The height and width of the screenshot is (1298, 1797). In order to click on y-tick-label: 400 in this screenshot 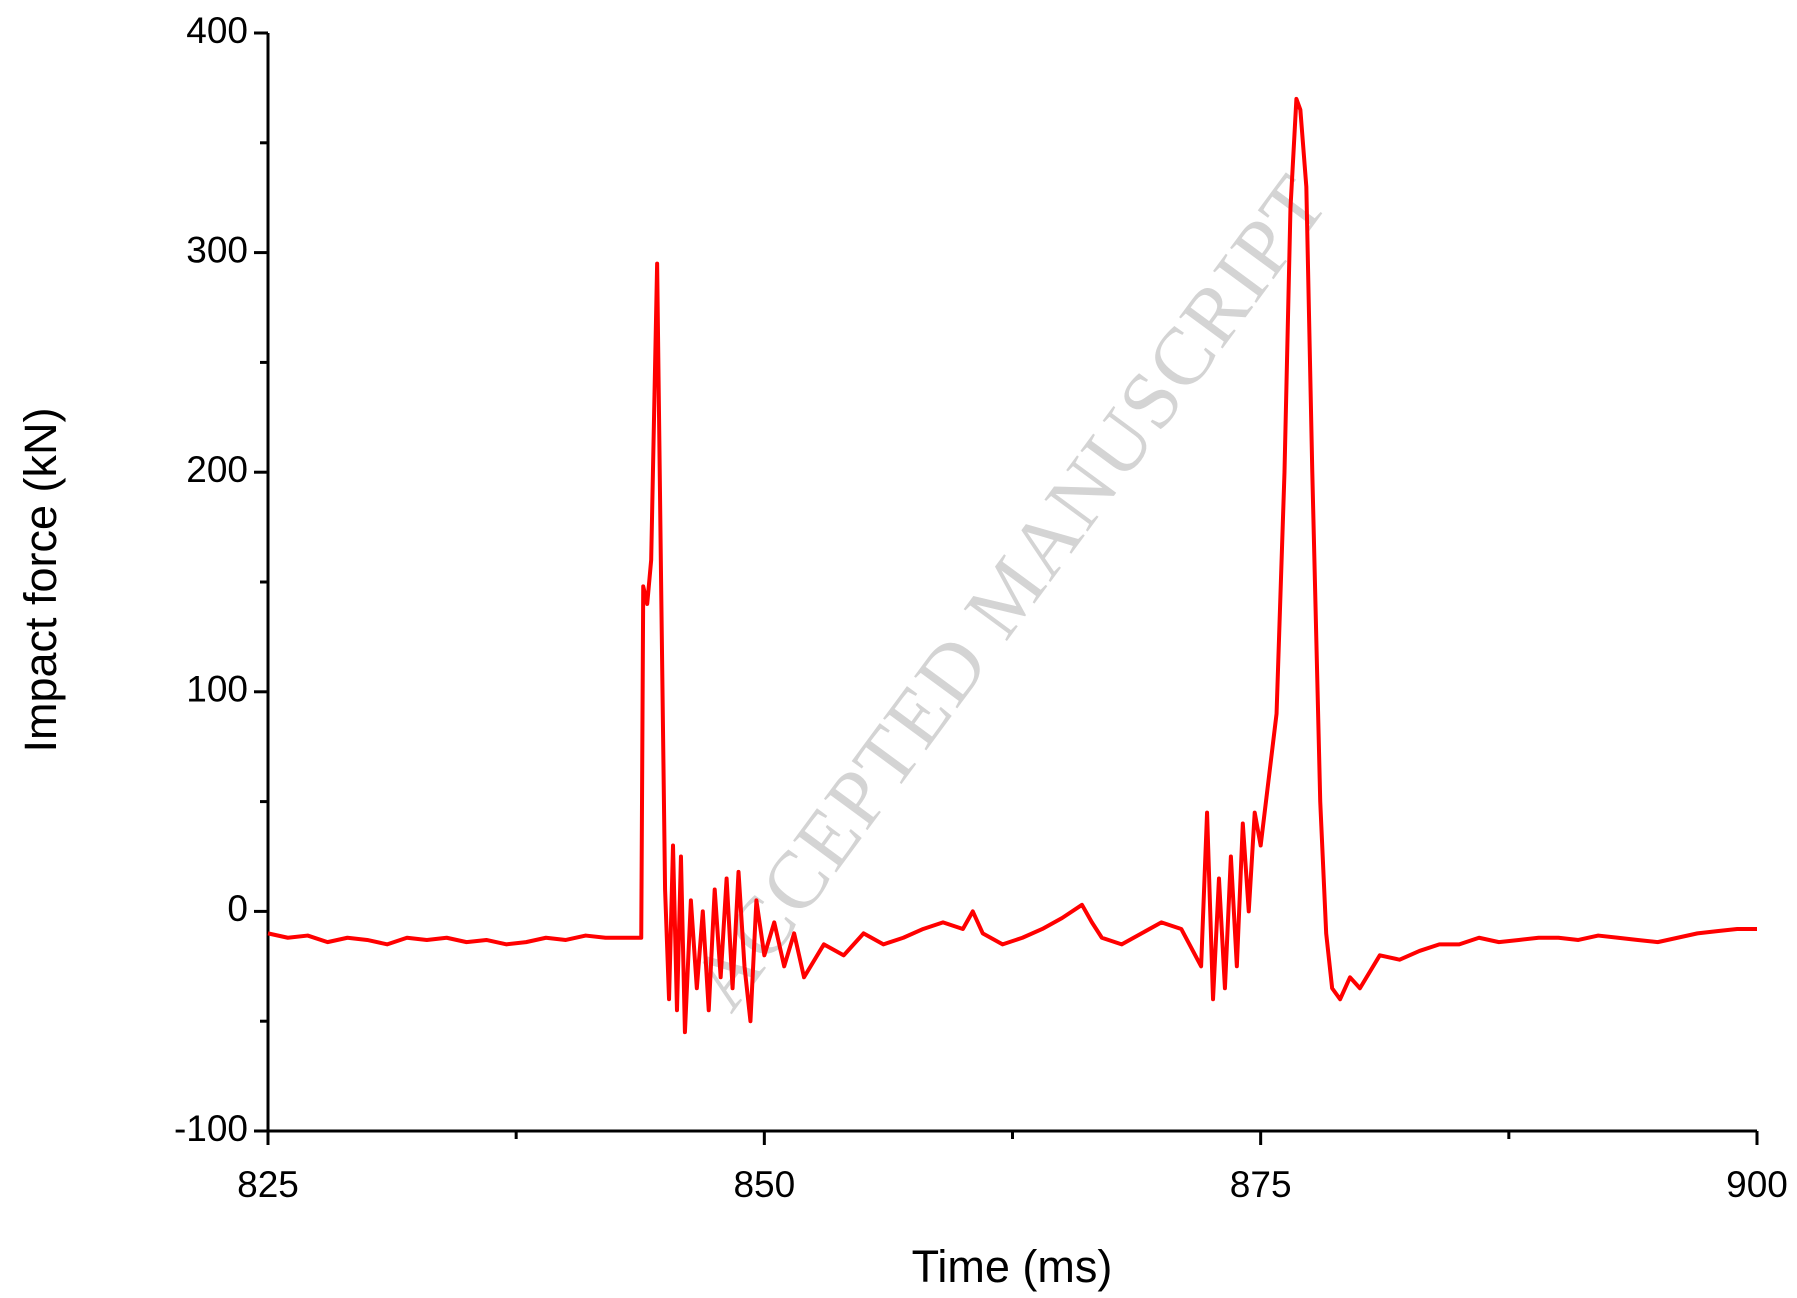, I will do `click(217, 30)`.